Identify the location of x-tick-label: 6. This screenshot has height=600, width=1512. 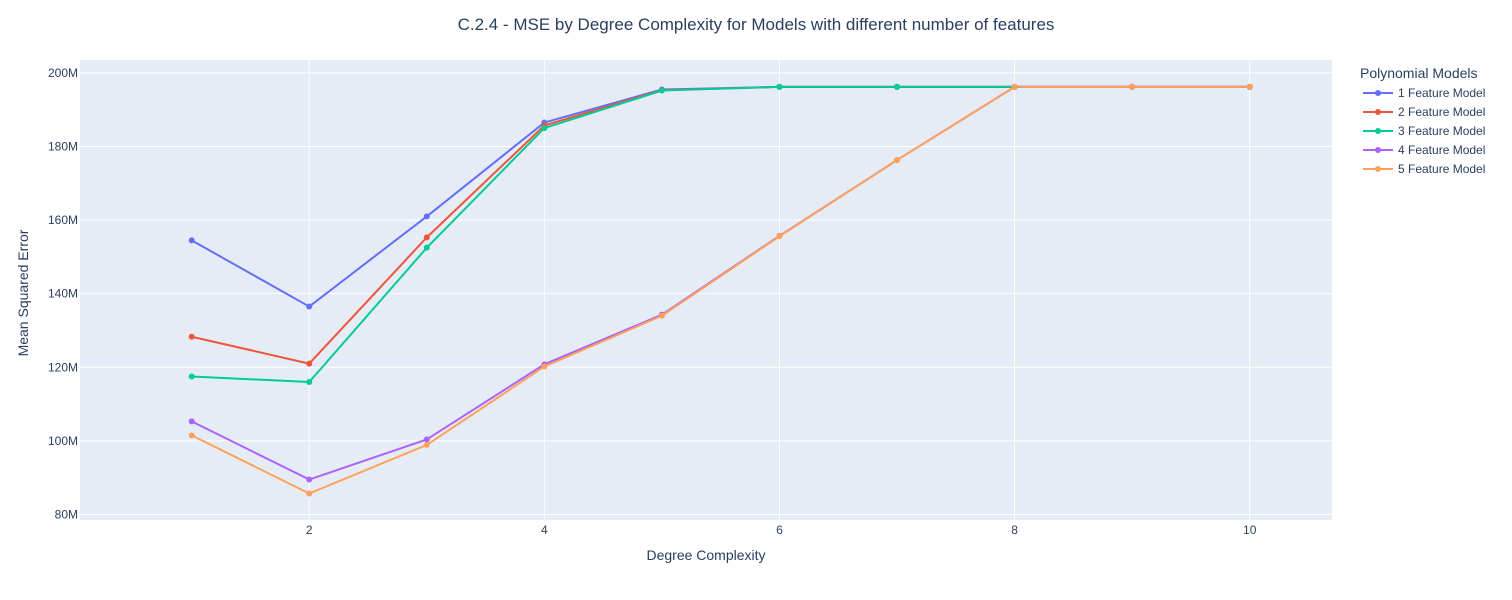
(779, 530).